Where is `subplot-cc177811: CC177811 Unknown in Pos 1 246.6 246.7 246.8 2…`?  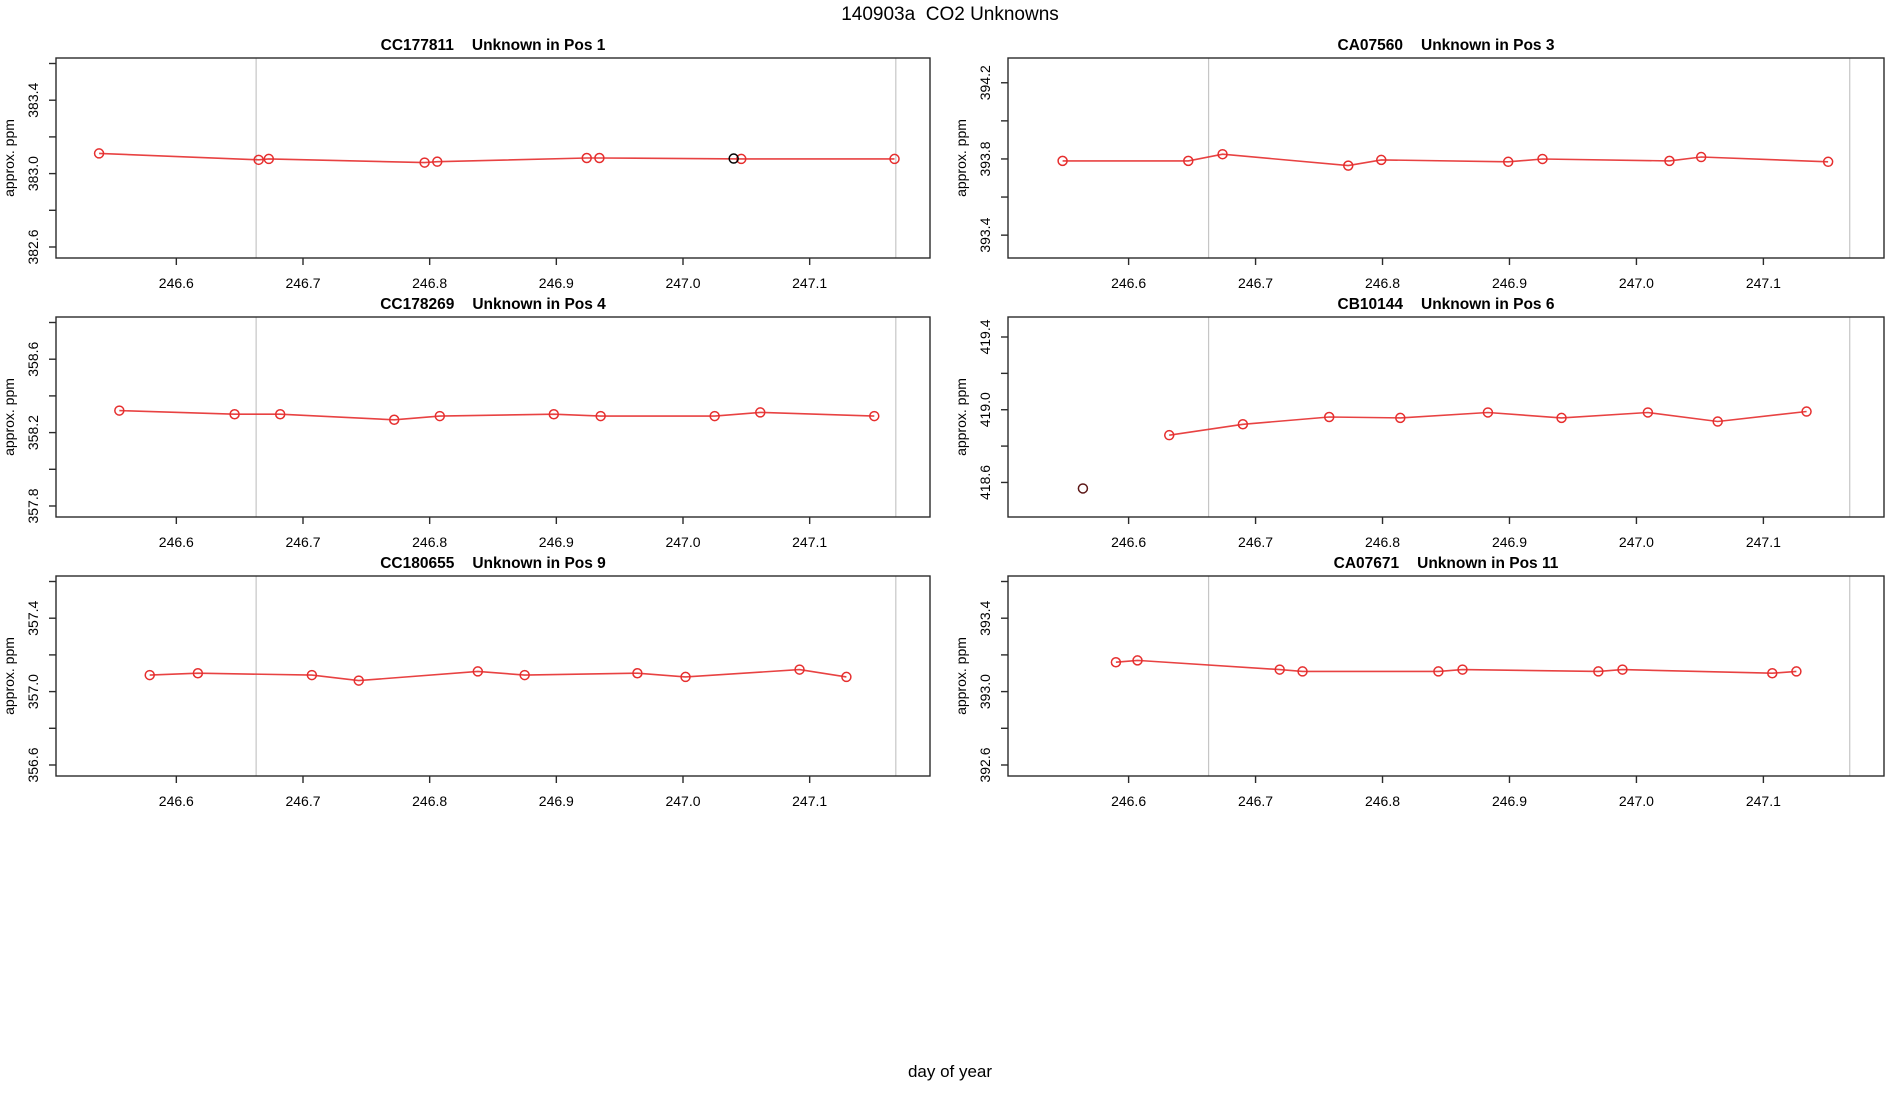 subplot-cc177811: CC177811 Unknown in Pos 1 246.6 246.7 246.8 2… is located at coordinates (466, 164).